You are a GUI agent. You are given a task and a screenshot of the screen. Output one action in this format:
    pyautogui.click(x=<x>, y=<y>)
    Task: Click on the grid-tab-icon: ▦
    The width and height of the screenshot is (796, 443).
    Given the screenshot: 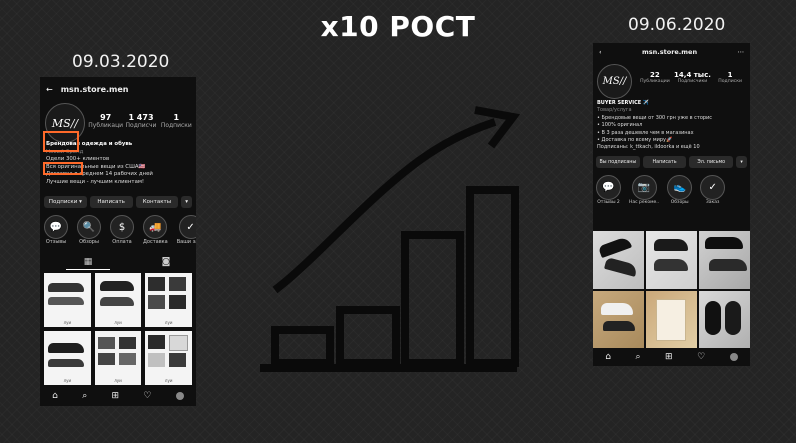 What is the action you would take?
    pyautogui.click(x=88, y=263)
    